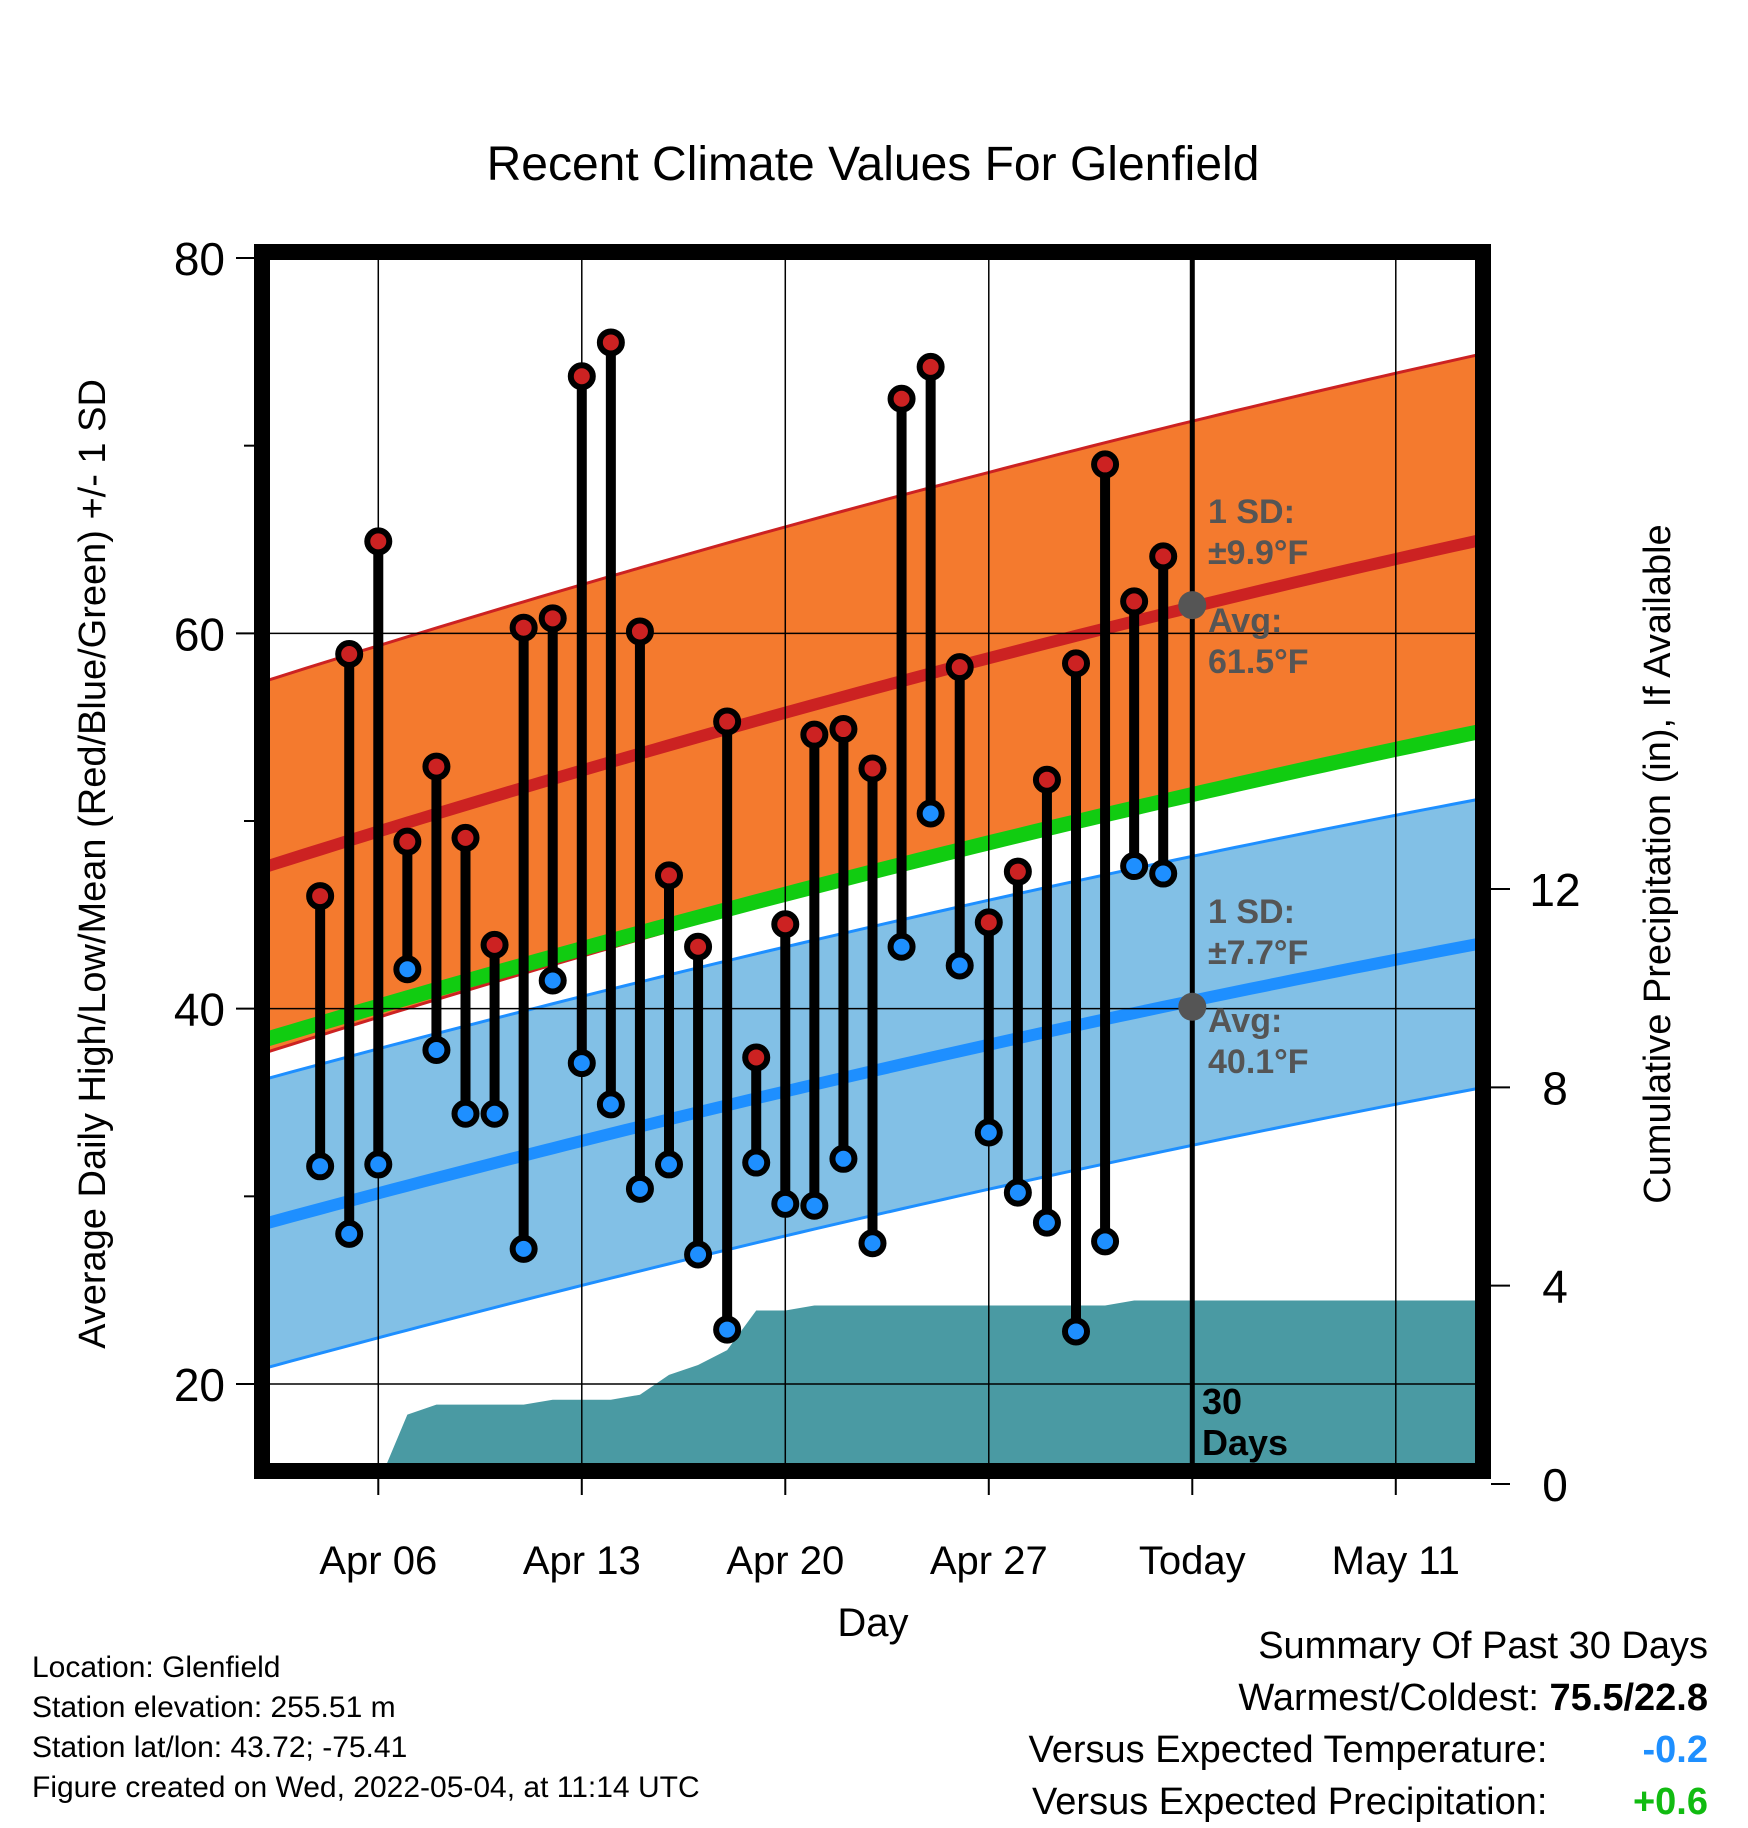 This screenshot has height=1828, width=1748. I want to click on cumulative-precip-area, so click(933, 1385).